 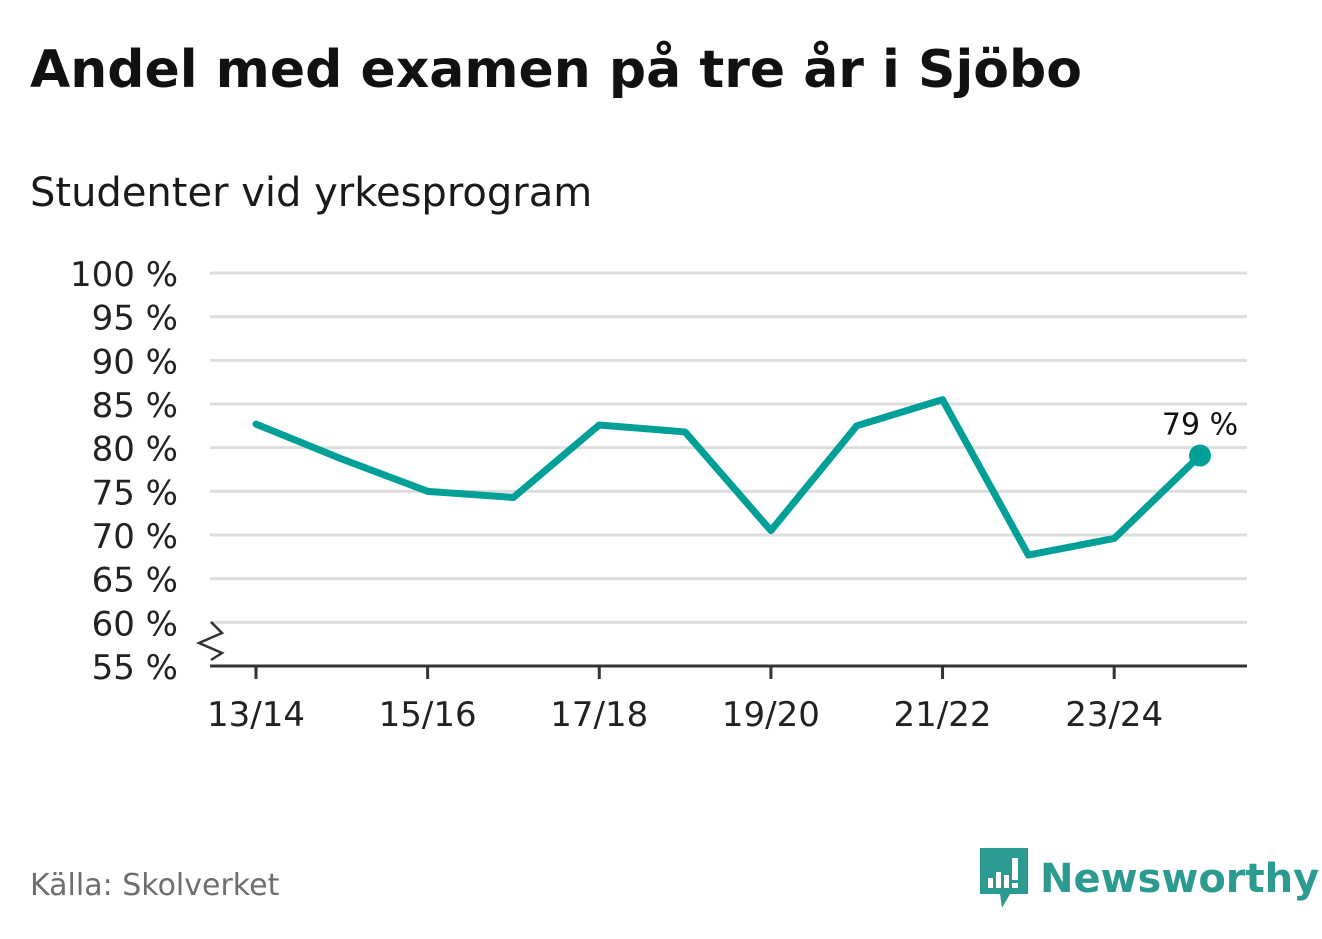 What do you see at coordinates (135, 668) in the screenshot?
I see `y-tick-label: 55 %` at bounding box center [135, 668].